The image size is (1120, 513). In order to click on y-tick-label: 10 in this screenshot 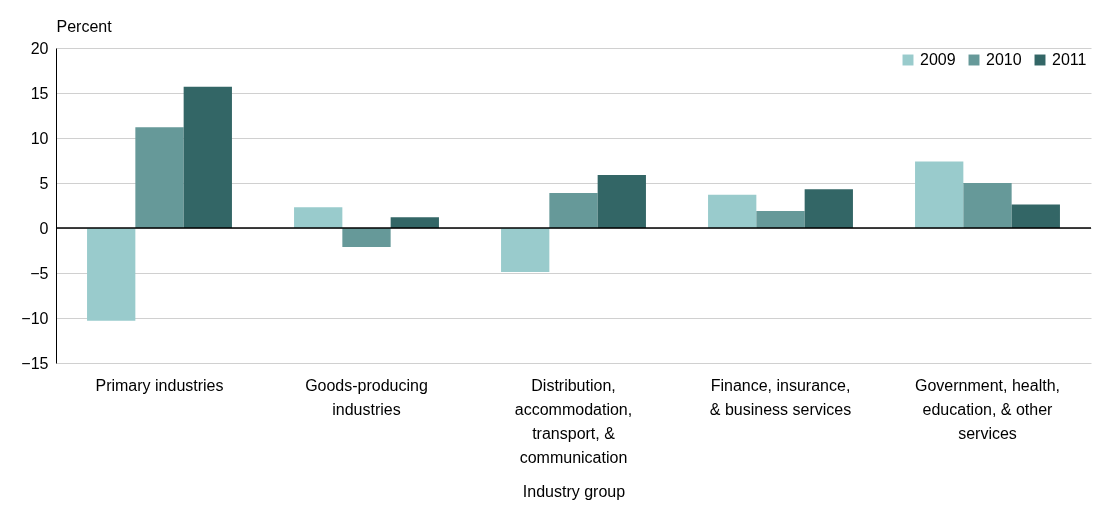, I will do `click(39, 138)`.